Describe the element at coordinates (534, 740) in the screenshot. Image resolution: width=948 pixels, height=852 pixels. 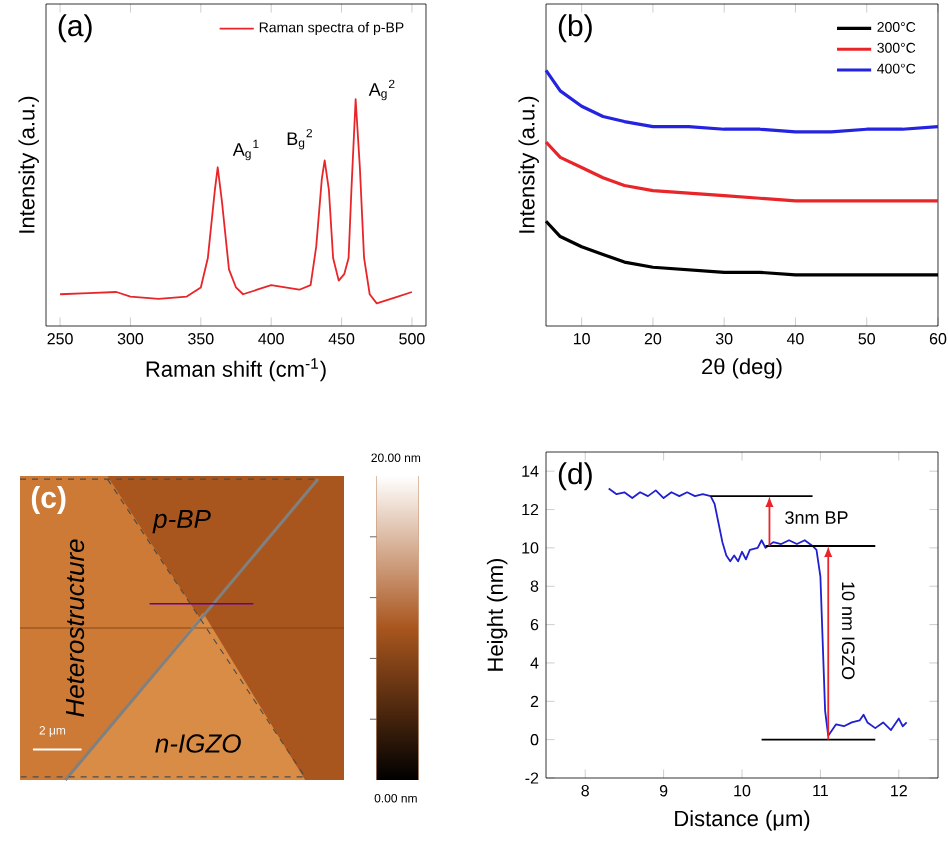
I see `y-tick-label: 0` at that location.